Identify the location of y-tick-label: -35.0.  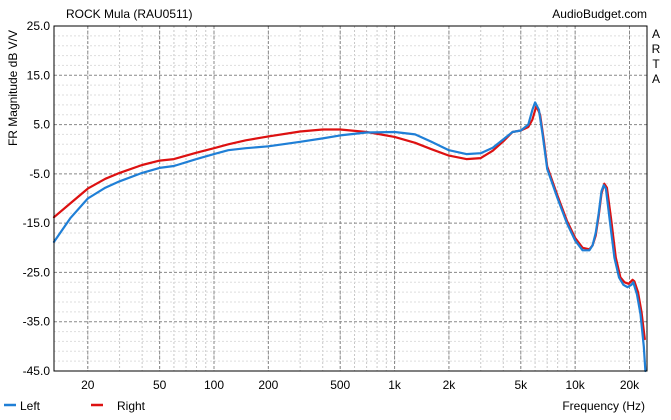
(37, 322).